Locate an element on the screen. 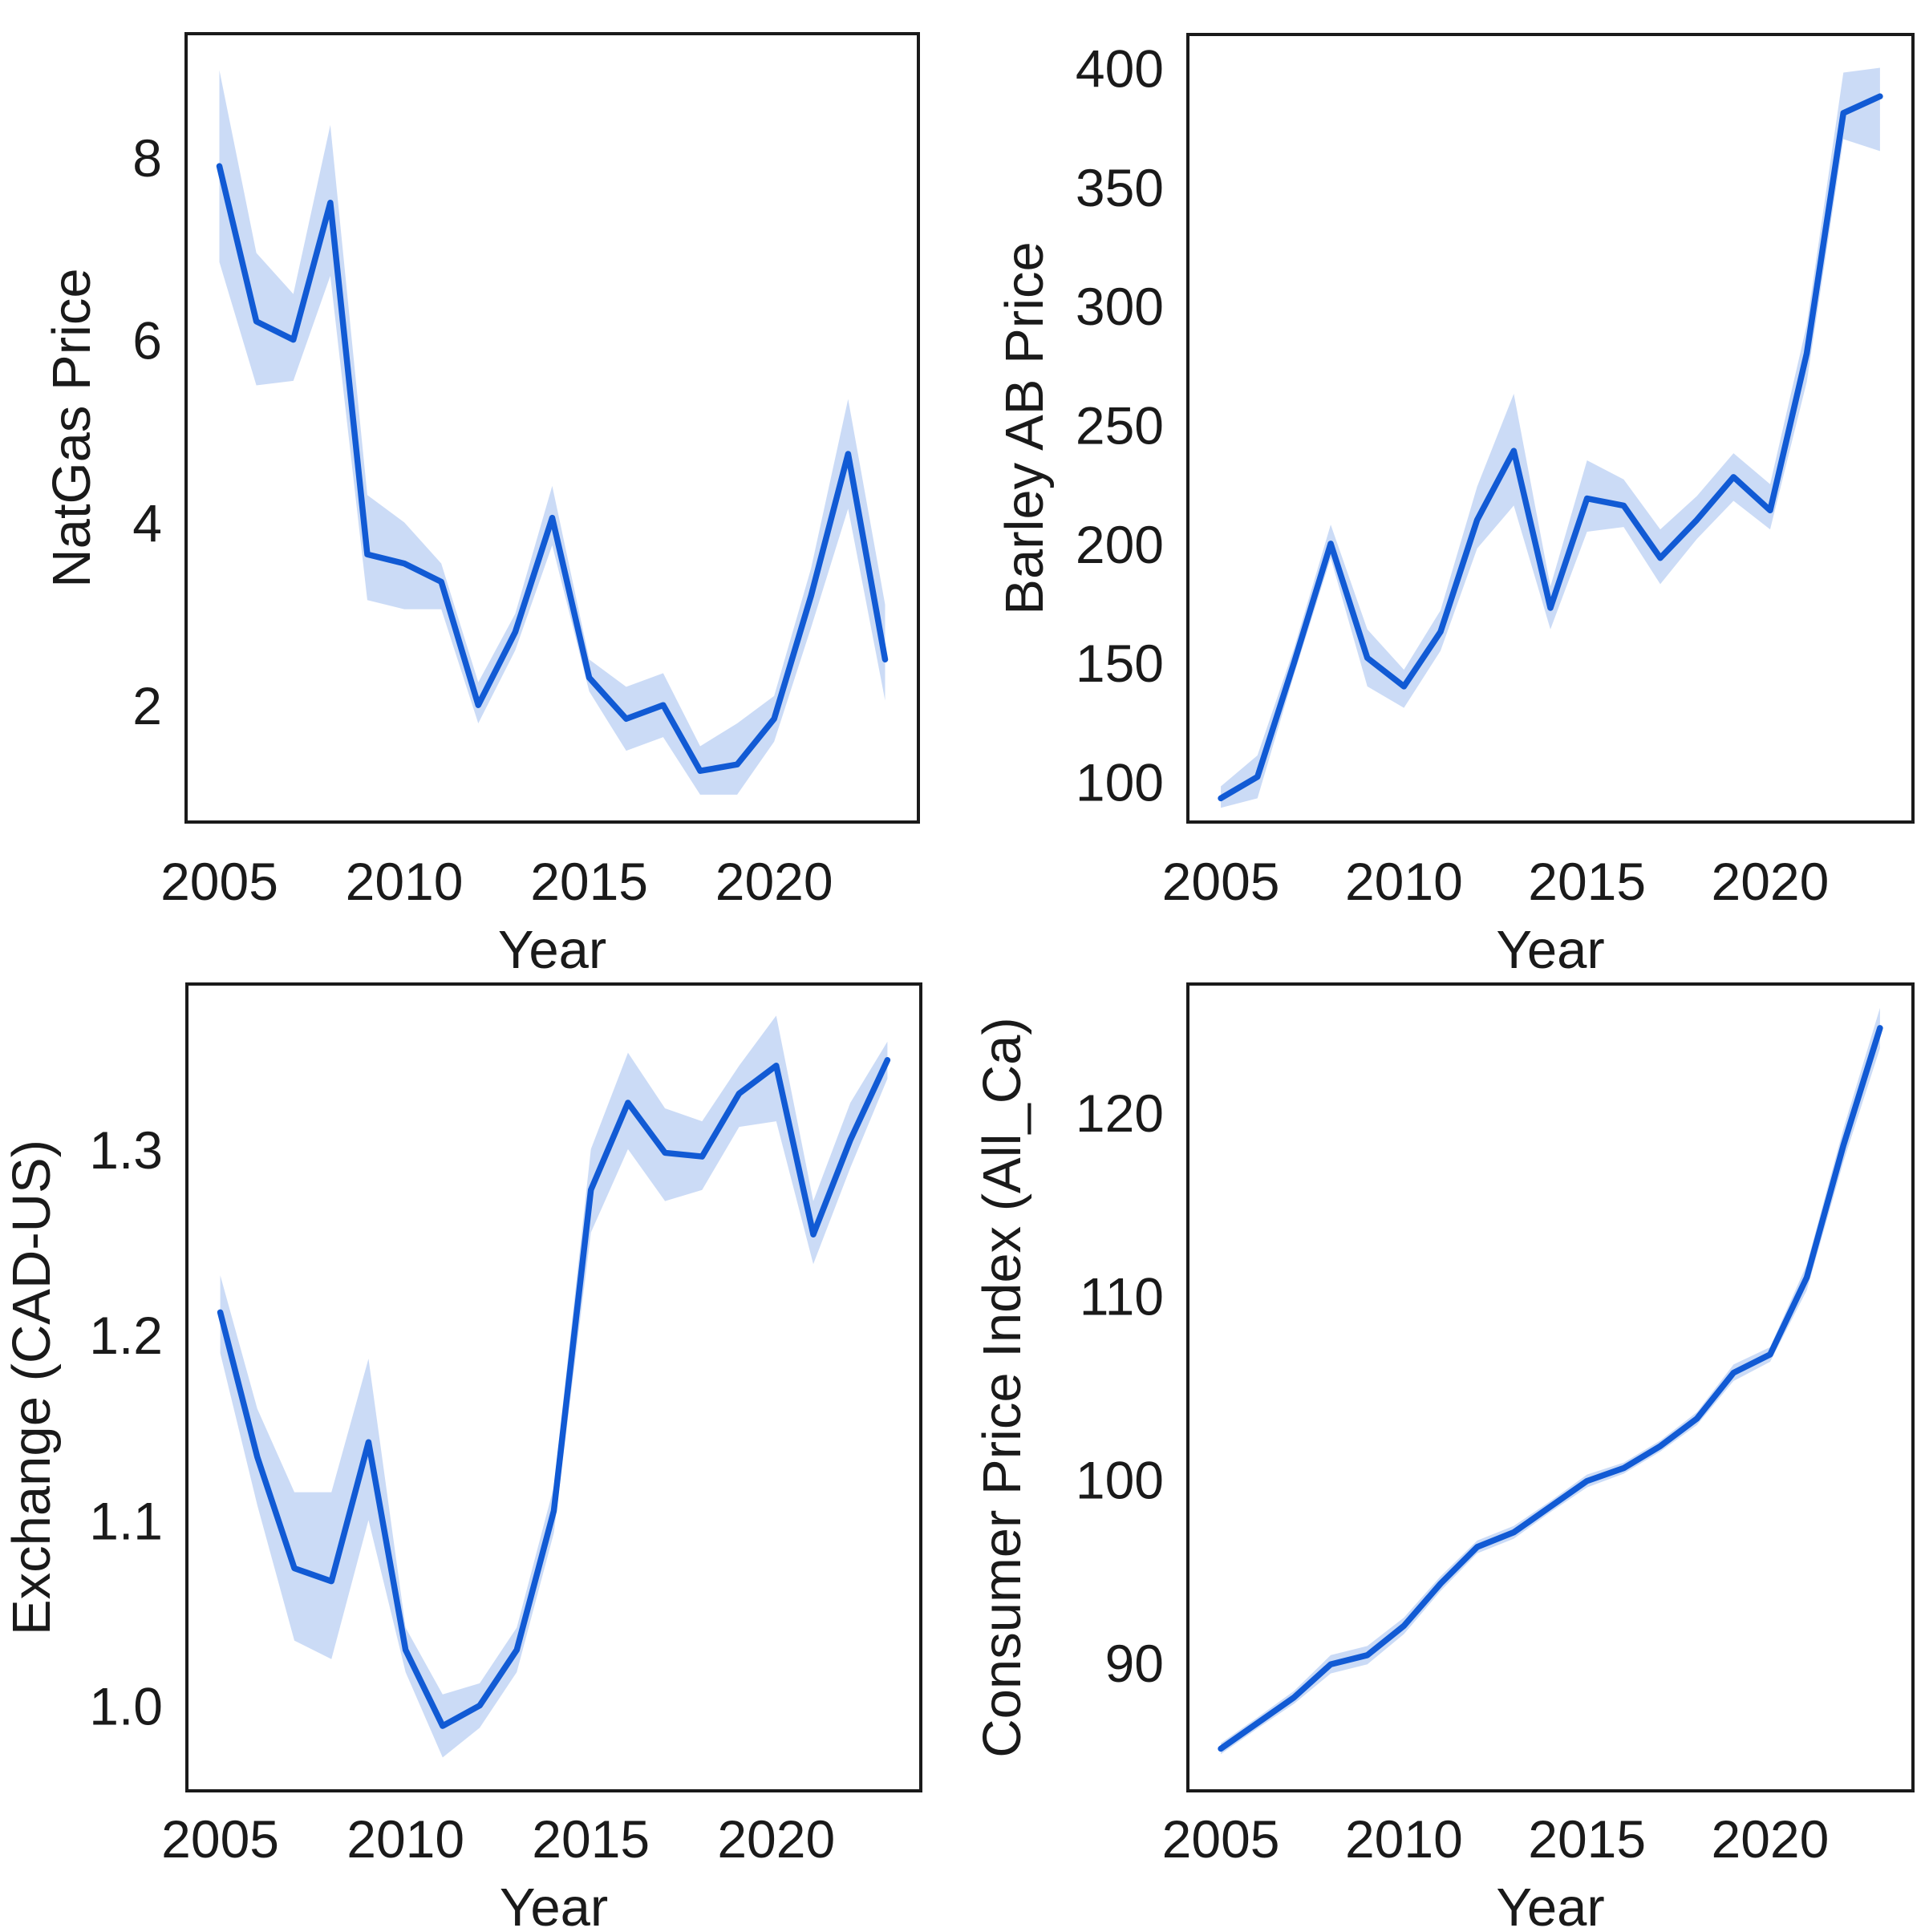 Image resolution: width=1929 pixels, height=1932 pixels. y-tick-label: 1.1 is located at coordinates (126, 1520).